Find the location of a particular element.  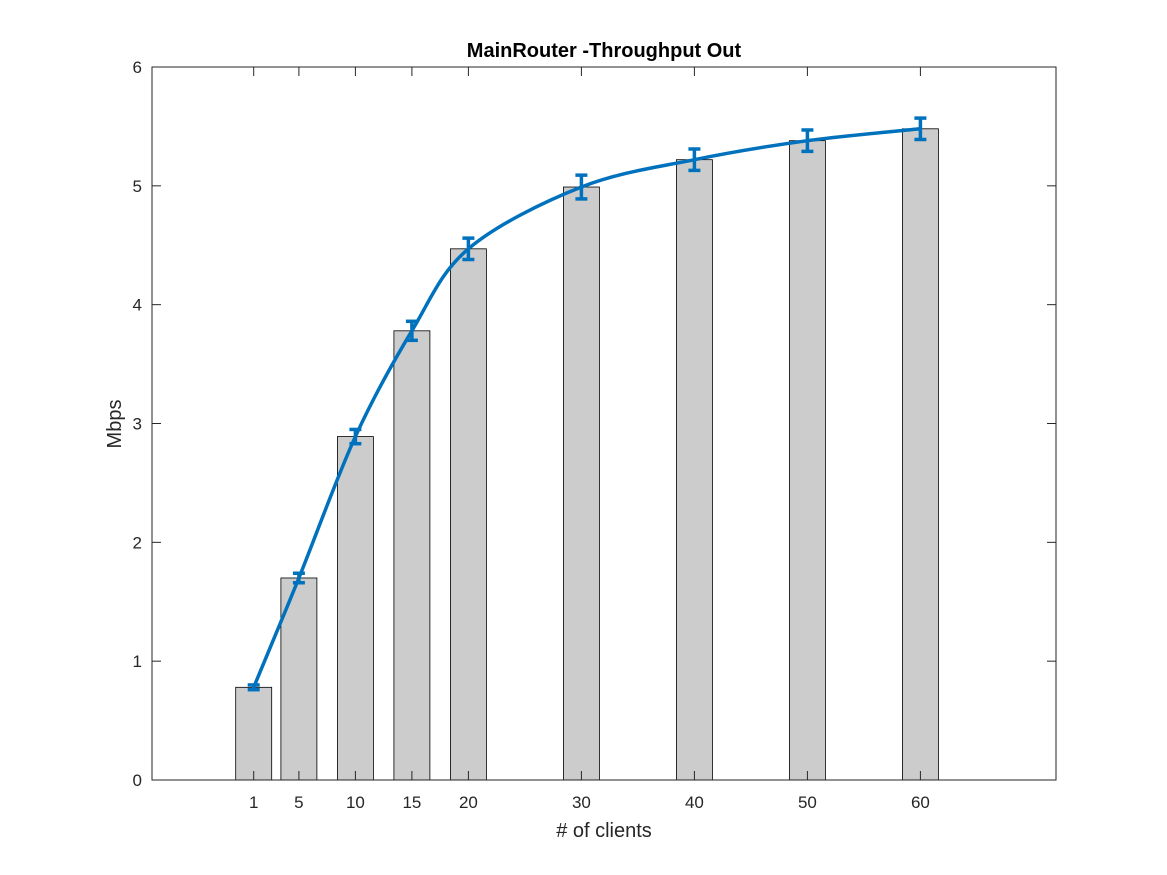

y-tick-label: 2 is located at coordinates (137, 542).